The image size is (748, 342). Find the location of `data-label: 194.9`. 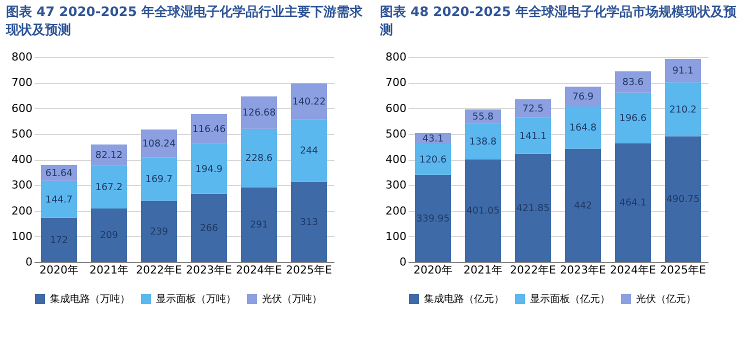

data-label: 194.9 is located at coordinates (209, 169).